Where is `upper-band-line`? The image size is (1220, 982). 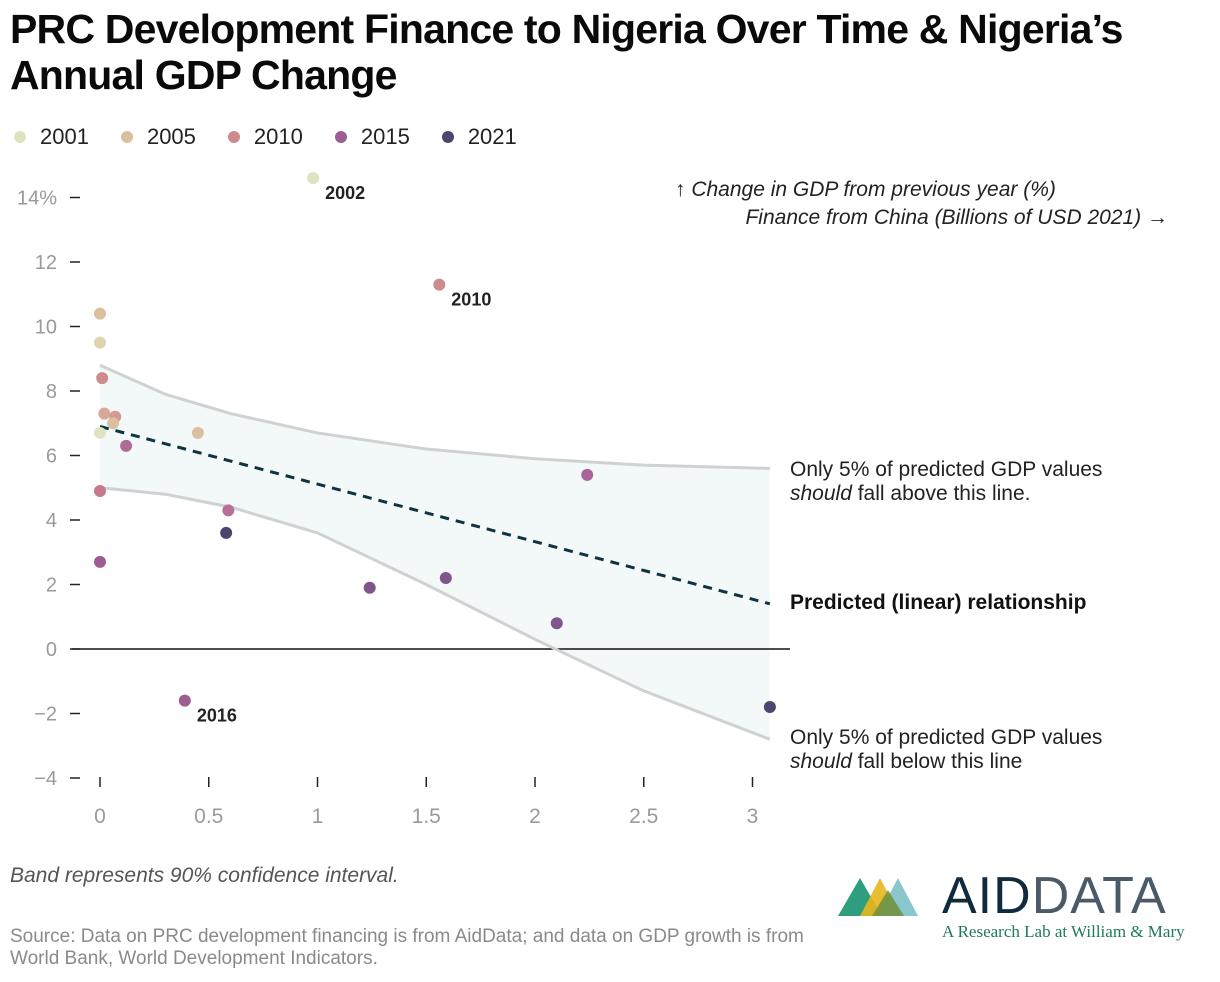 upper-band-line is located at coordinates (434, 416).